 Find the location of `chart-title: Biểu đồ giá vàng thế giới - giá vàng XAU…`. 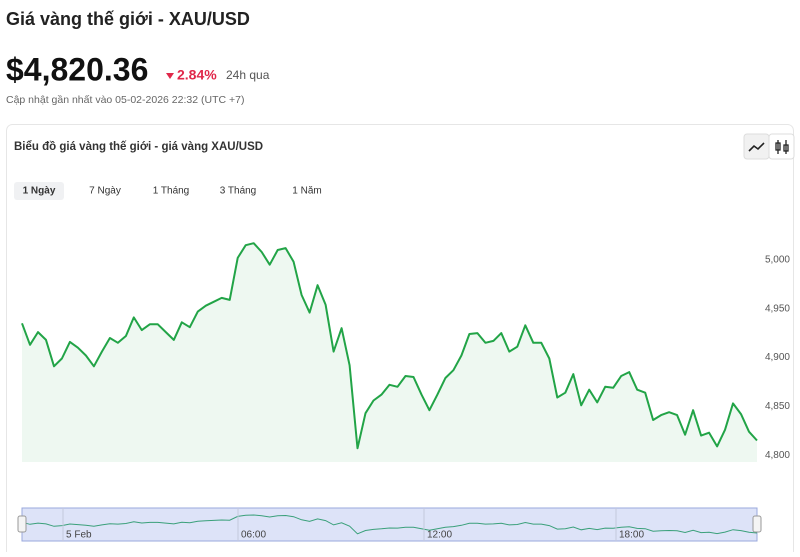

chart-title: Biểu đồ giá vàng thế giới - giá vàng XAU… is located at coordinates (138, 147).